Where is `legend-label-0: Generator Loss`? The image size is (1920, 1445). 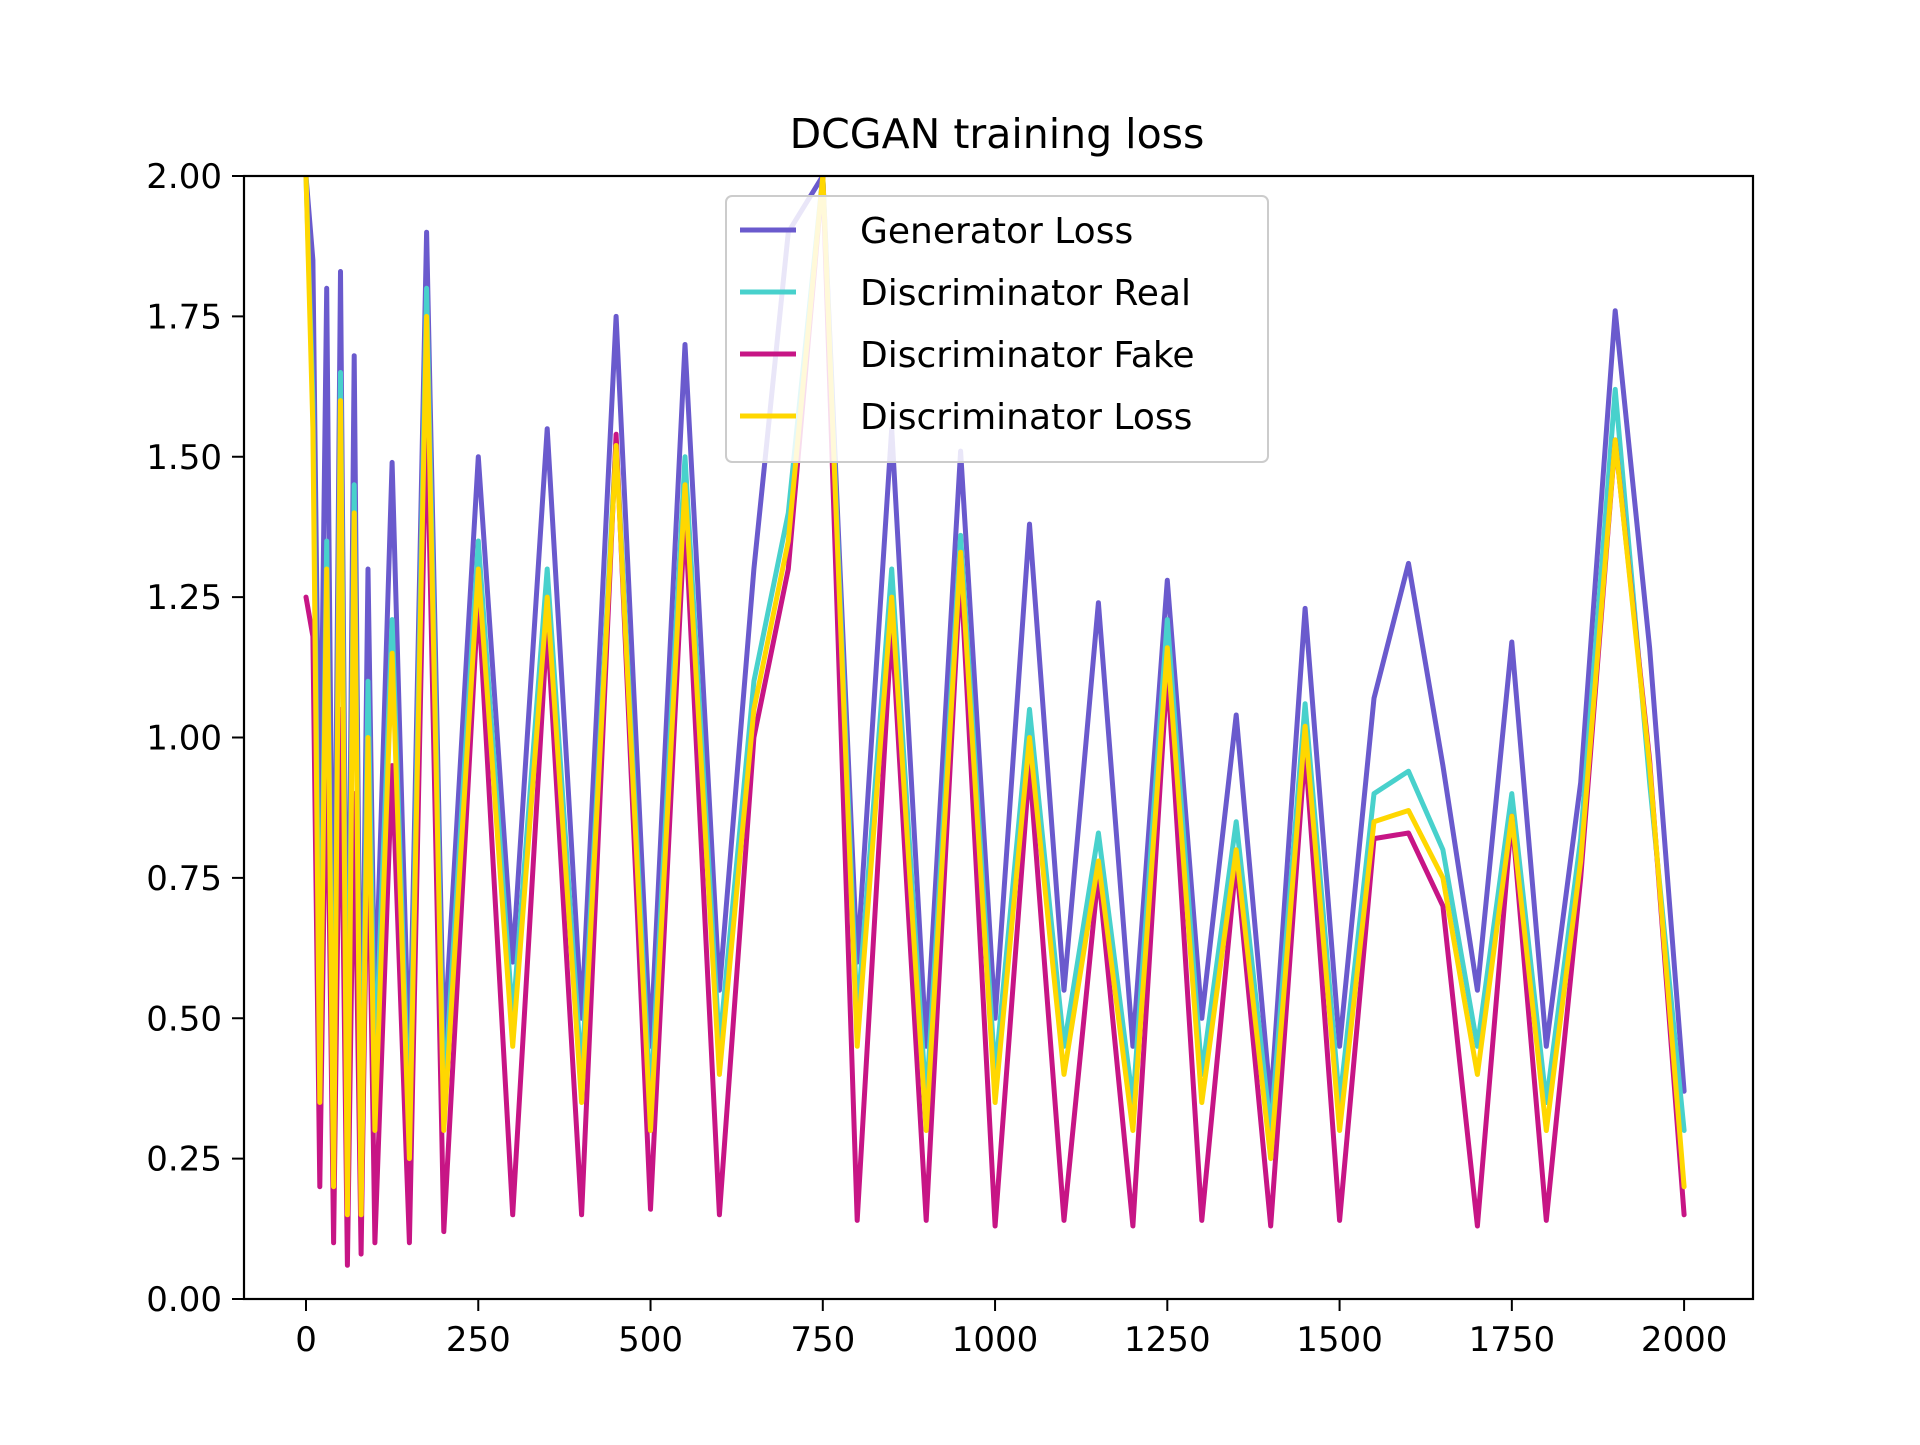 legend-label-0: Generator Loss is located at coordinates (996, 231).